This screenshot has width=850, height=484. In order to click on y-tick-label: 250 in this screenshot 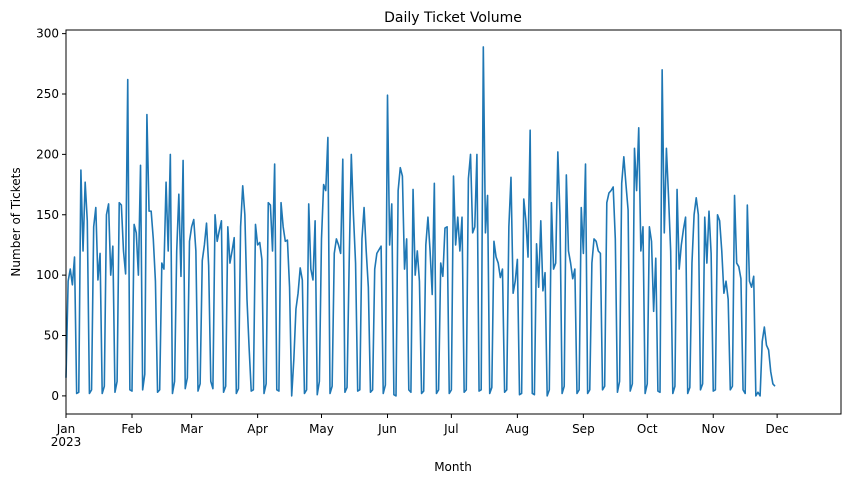, I will do `click(47, 94)`.